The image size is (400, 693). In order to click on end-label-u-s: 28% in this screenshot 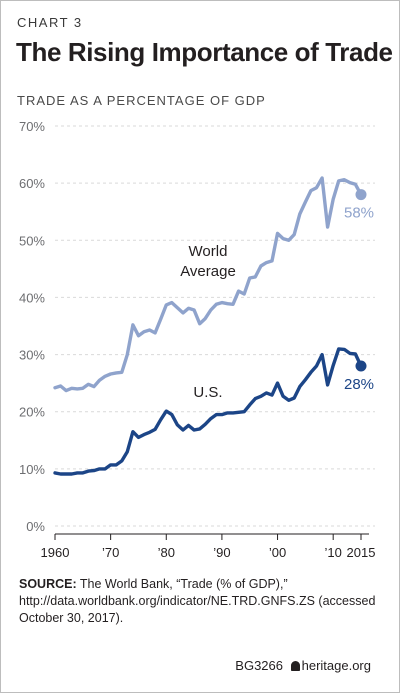, I will do `click(359, 384)`.